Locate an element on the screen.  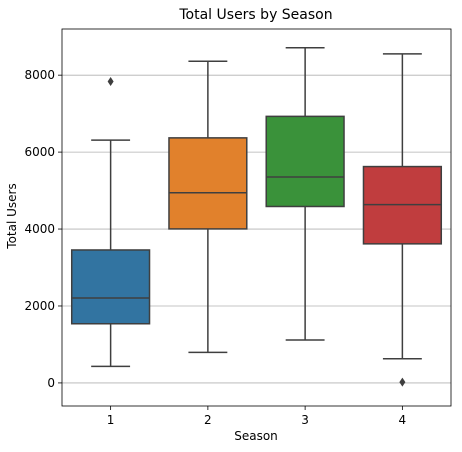
y-tick-label: 0 is located at coordinates (51, 383).